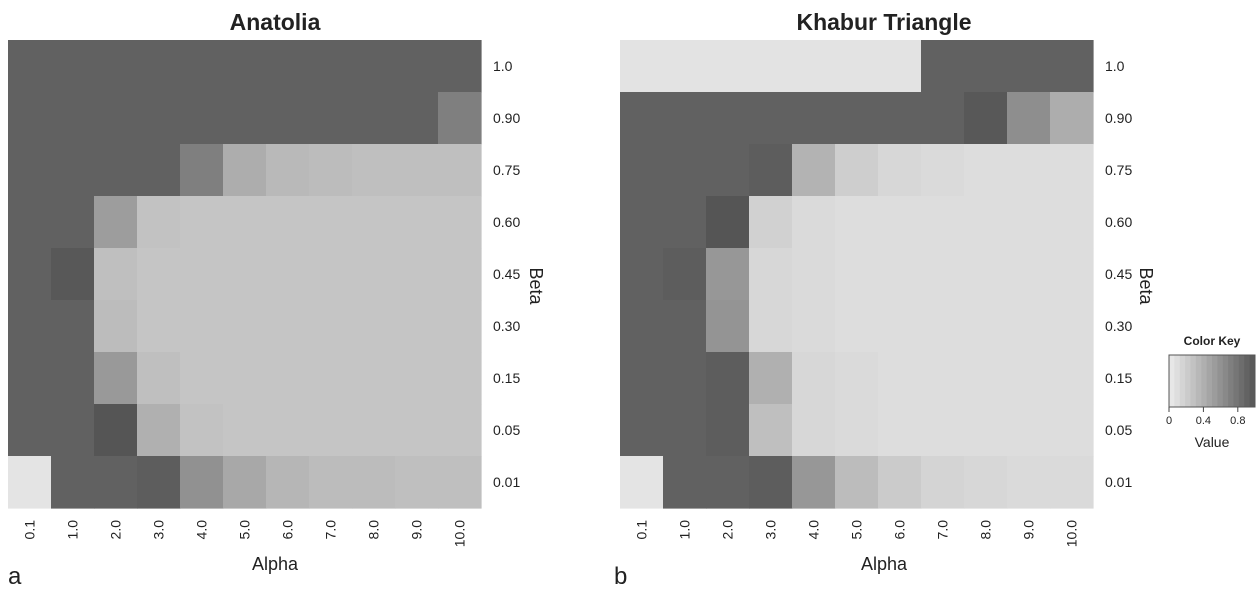 This screenshot has height=589, width=1258. Describe the element at coordinates (506, 118) in the screenshot. I see `y-tick-label: 0.90` at that location.